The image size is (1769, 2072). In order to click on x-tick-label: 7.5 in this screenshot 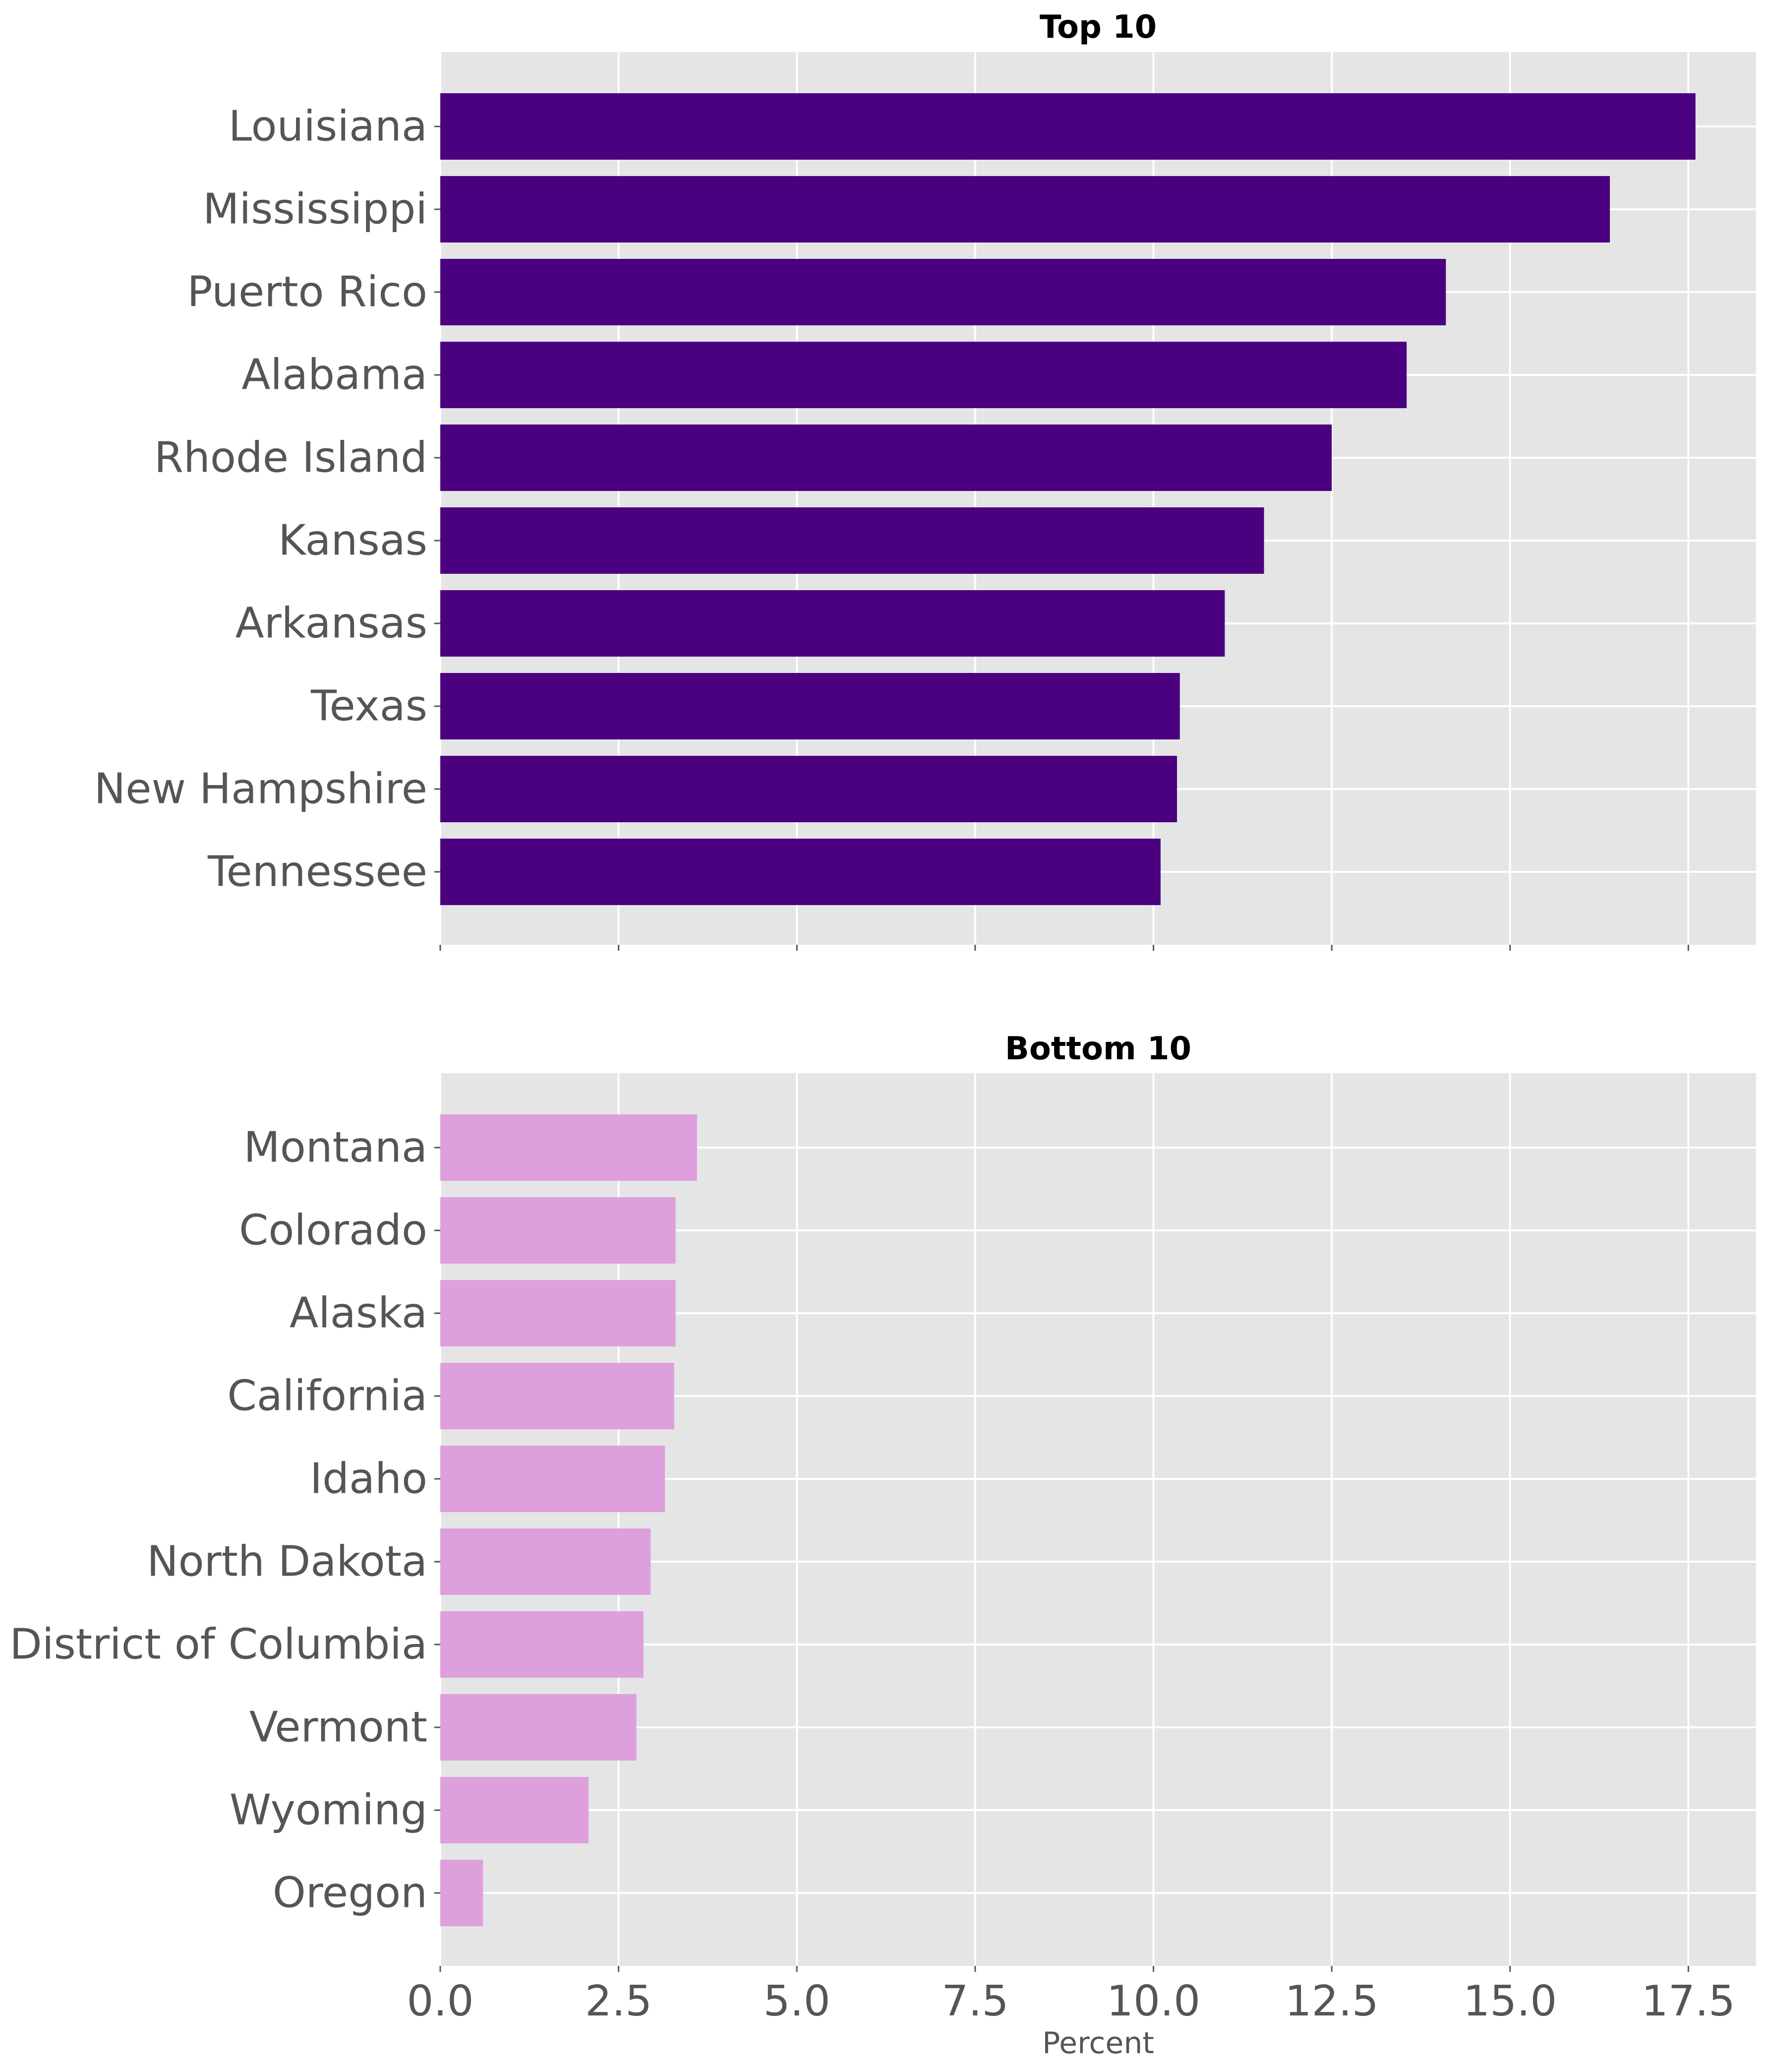, I will do `click(975, 2002)`.